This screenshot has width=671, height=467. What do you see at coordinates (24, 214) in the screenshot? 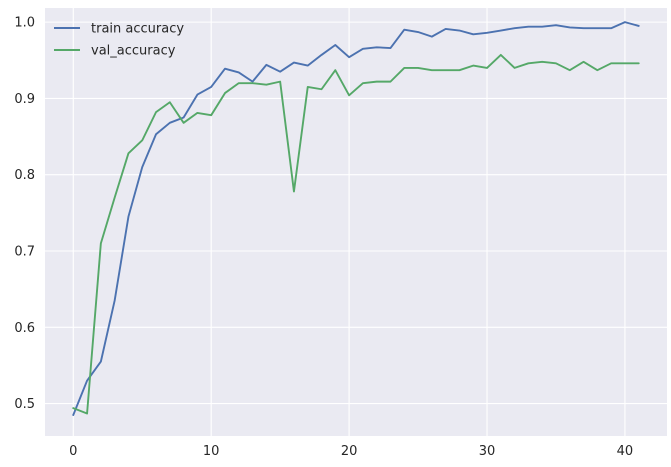
I see `y-axis-ticks: 0.5 0.6 0.7 0.8 0.9 1.0` at bounding box center [24, 214].